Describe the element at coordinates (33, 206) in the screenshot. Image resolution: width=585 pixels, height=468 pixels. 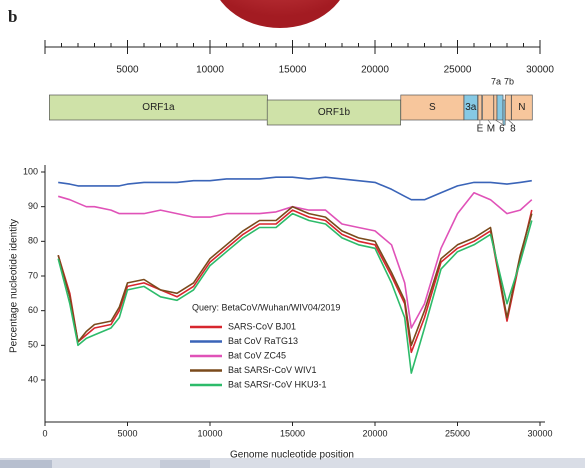
I see `y-tick-label: 90` at that location.